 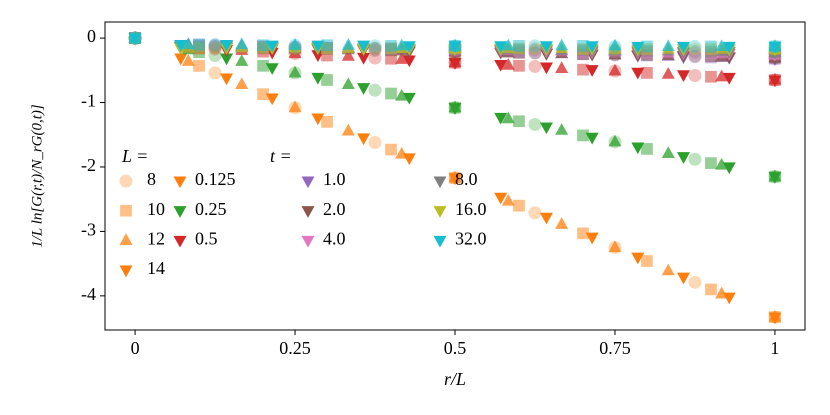 I want to click on legend-title: t =, so click(x=281, y=156).